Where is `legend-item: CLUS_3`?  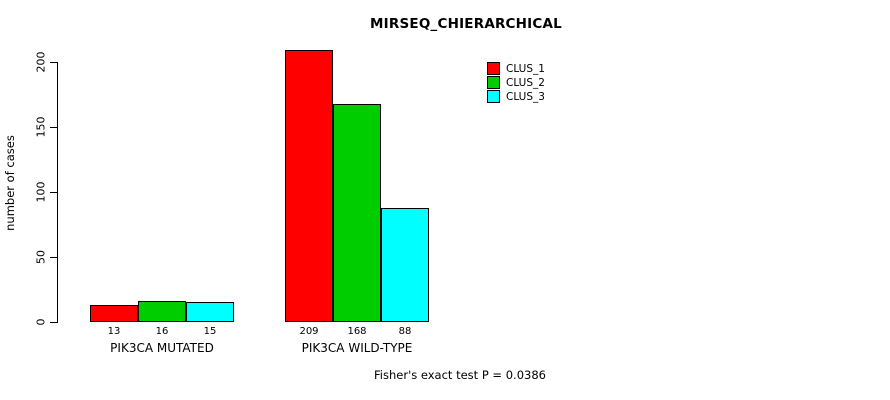
legend-item: CLUS_3 is located at coordinates (516, 96).